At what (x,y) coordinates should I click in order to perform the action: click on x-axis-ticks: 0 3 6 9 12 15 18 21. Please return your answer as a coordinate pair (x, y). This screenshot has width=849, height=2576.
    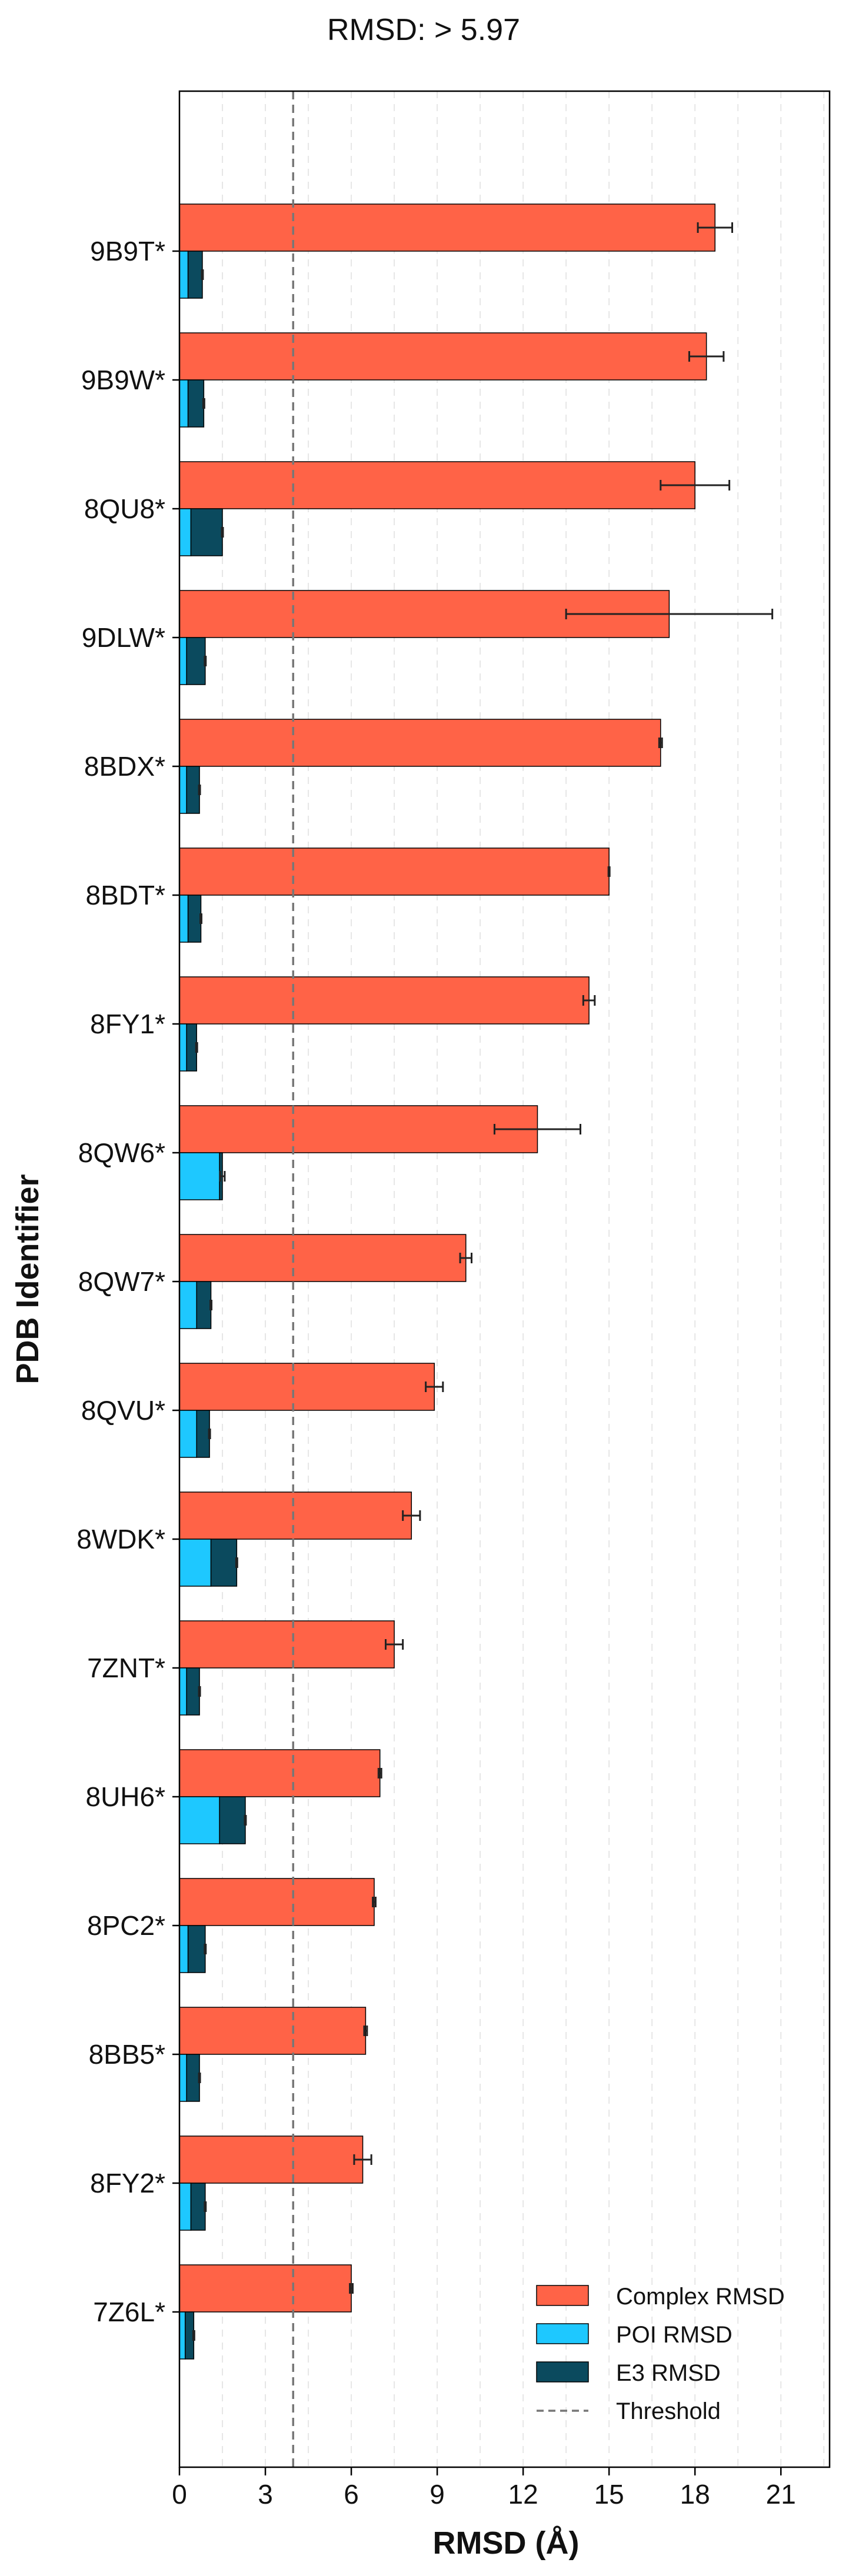
    Looking at the image, I should click on (484, 2488).